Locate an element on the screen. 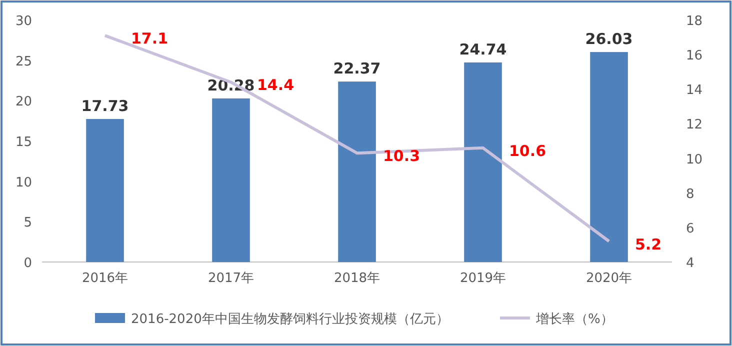  data-label: 24.74 is located at coordinates (483, 49).